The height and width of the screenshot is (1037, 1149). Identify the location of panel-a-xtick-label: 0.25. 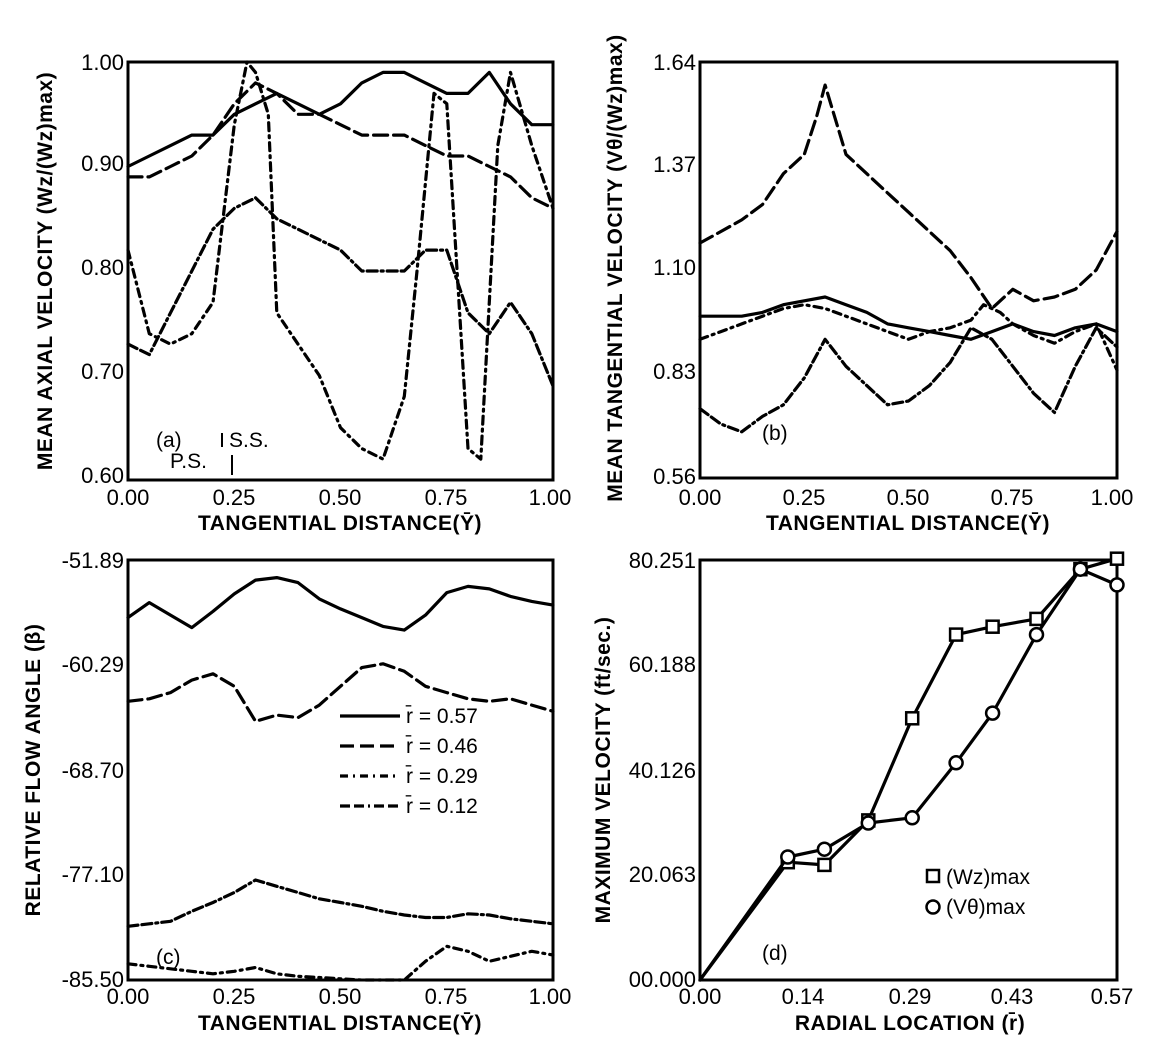
(234, 497).